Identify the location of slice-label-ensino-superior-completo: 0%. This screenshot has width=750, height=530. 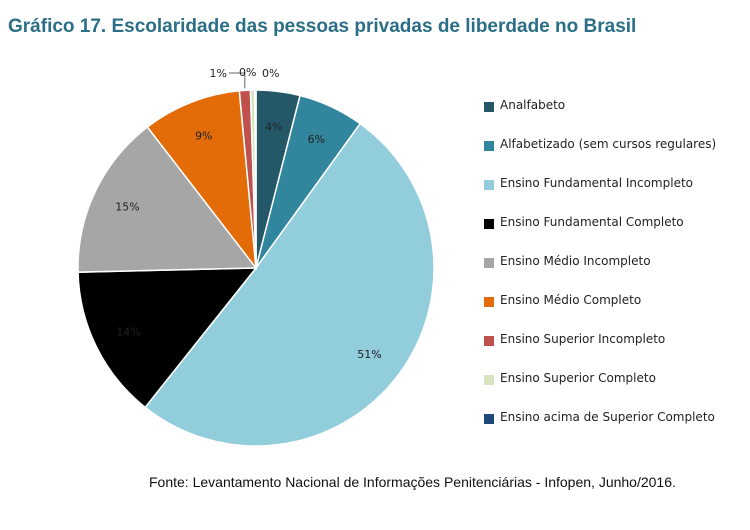
(247, 72).